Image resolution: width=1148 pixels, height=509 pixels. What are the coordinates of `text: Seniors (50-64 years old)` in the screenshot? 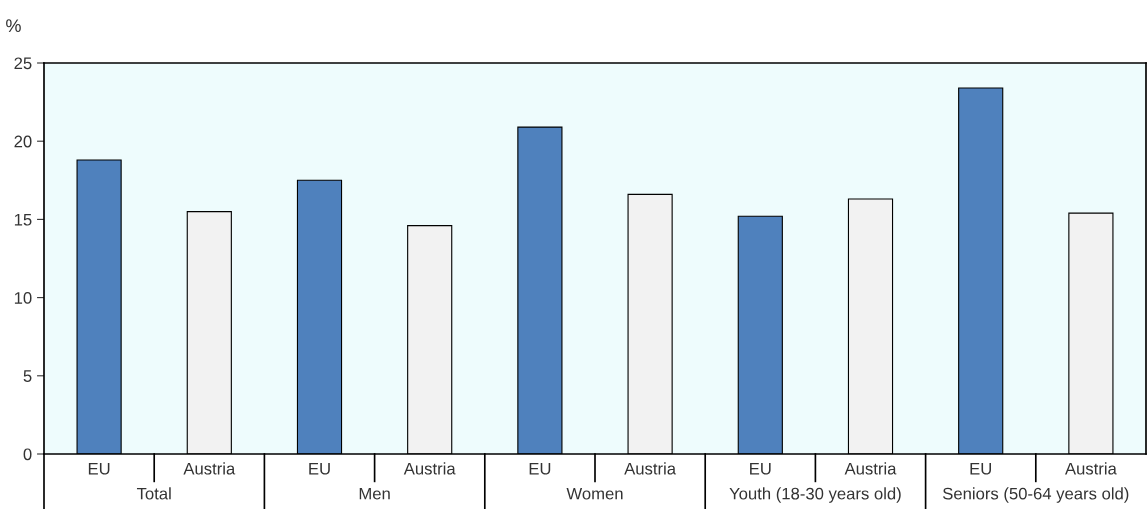 It's located at (1036, 495).